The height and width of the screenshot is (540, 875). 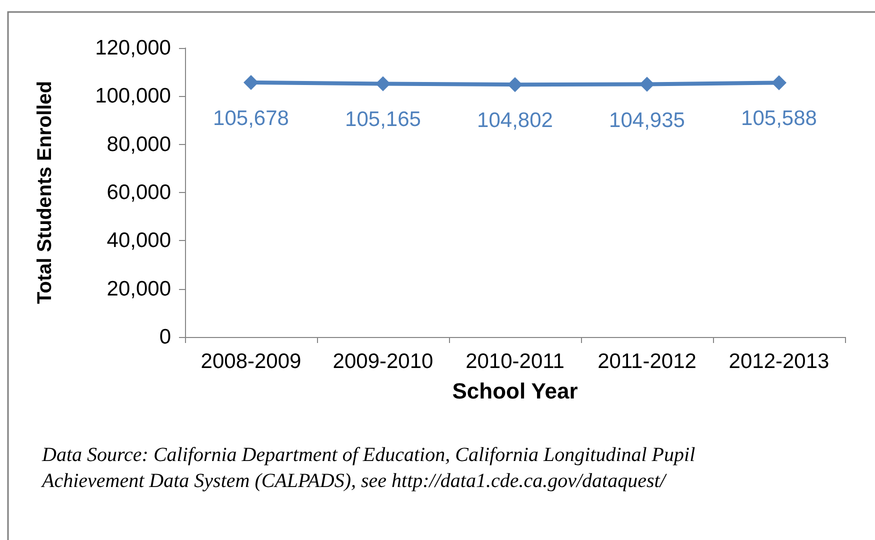 I want to click on y-tick-label: 60,000, so click(x=138, y=192).